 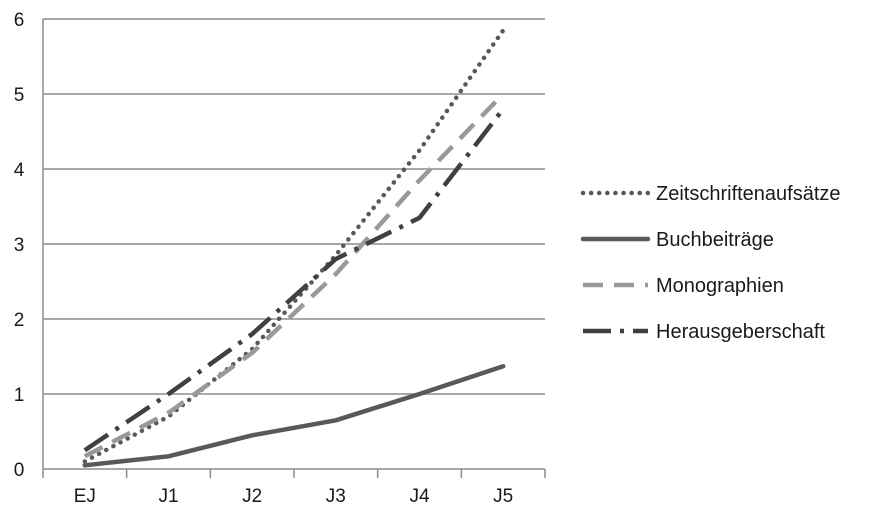 I want to click on legend-label: Zeitschriftenaufsätze, so click(x=748, y=194).